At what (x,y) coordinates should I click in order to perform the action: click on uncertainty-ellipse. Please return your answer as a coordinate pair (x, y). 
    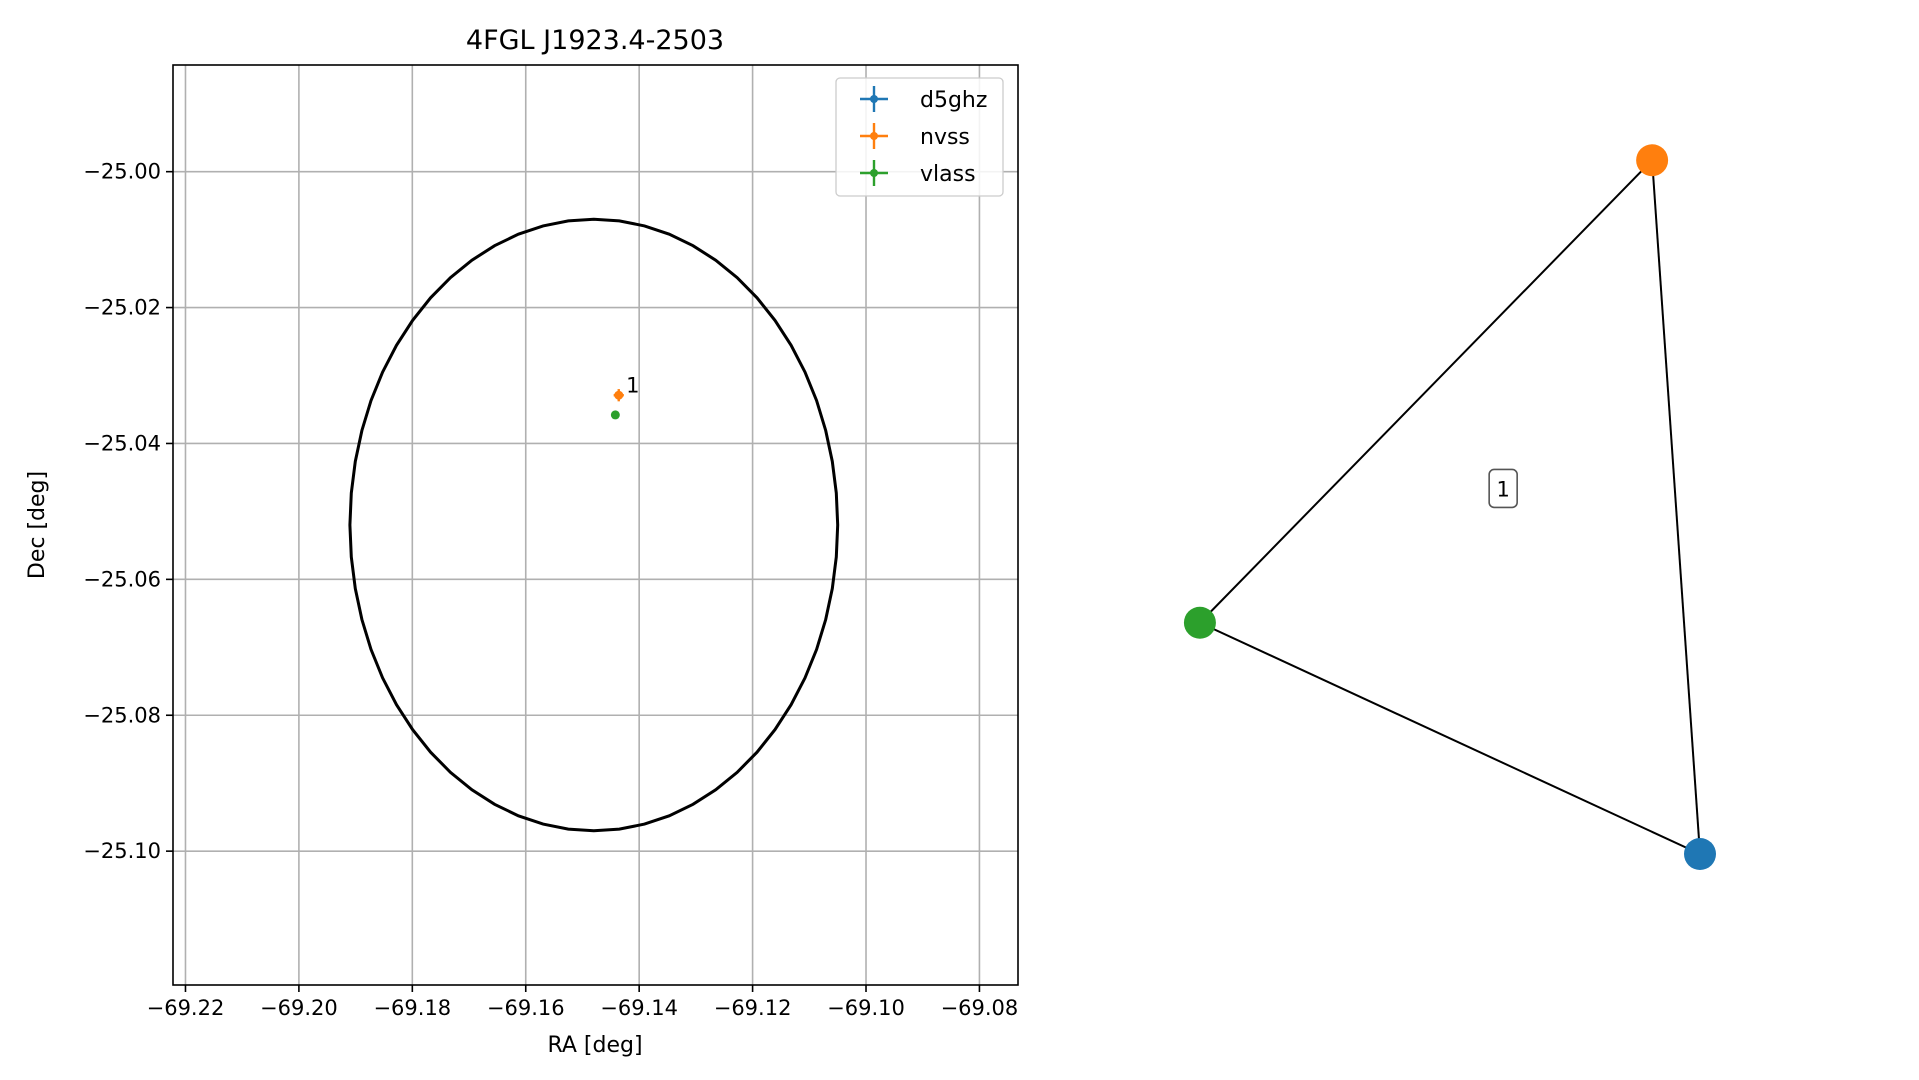
    Looking at the image, I should click on (594, 525).